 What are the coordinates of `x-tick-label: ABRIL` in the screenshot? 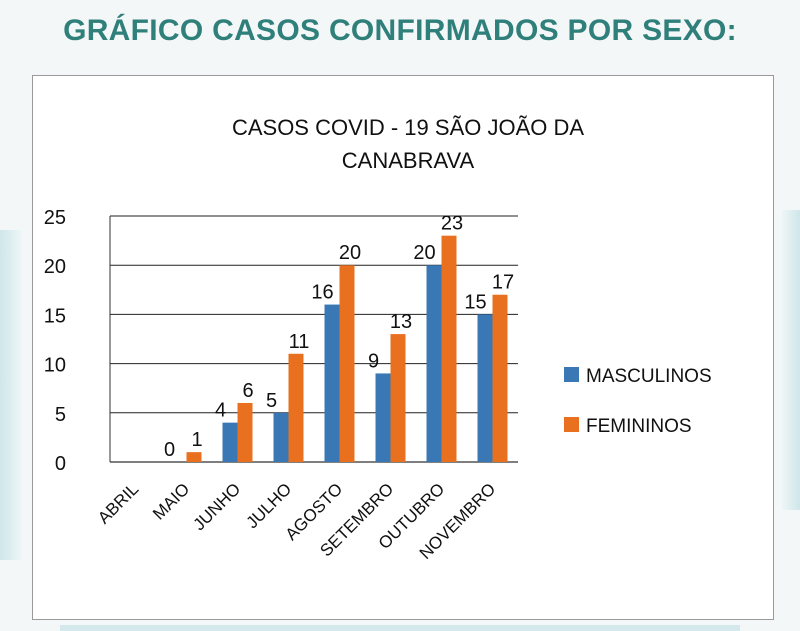 It's located at (118, 503).